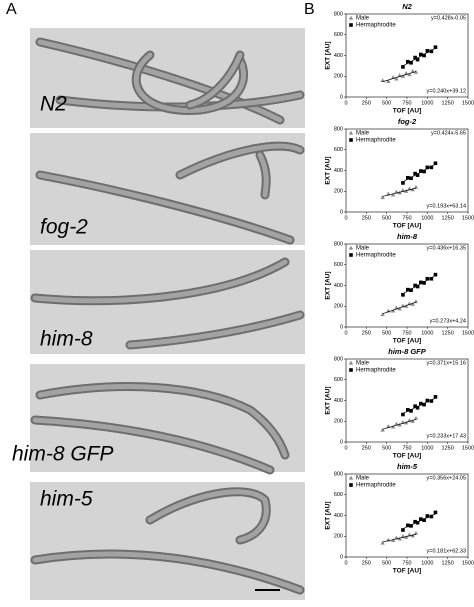 The image size is (474, 607). What do you see at coordinates (446, 478) in the screenshot?
I see `fit-label: y=0.356x+24.05` at bounding box center [446, 478].